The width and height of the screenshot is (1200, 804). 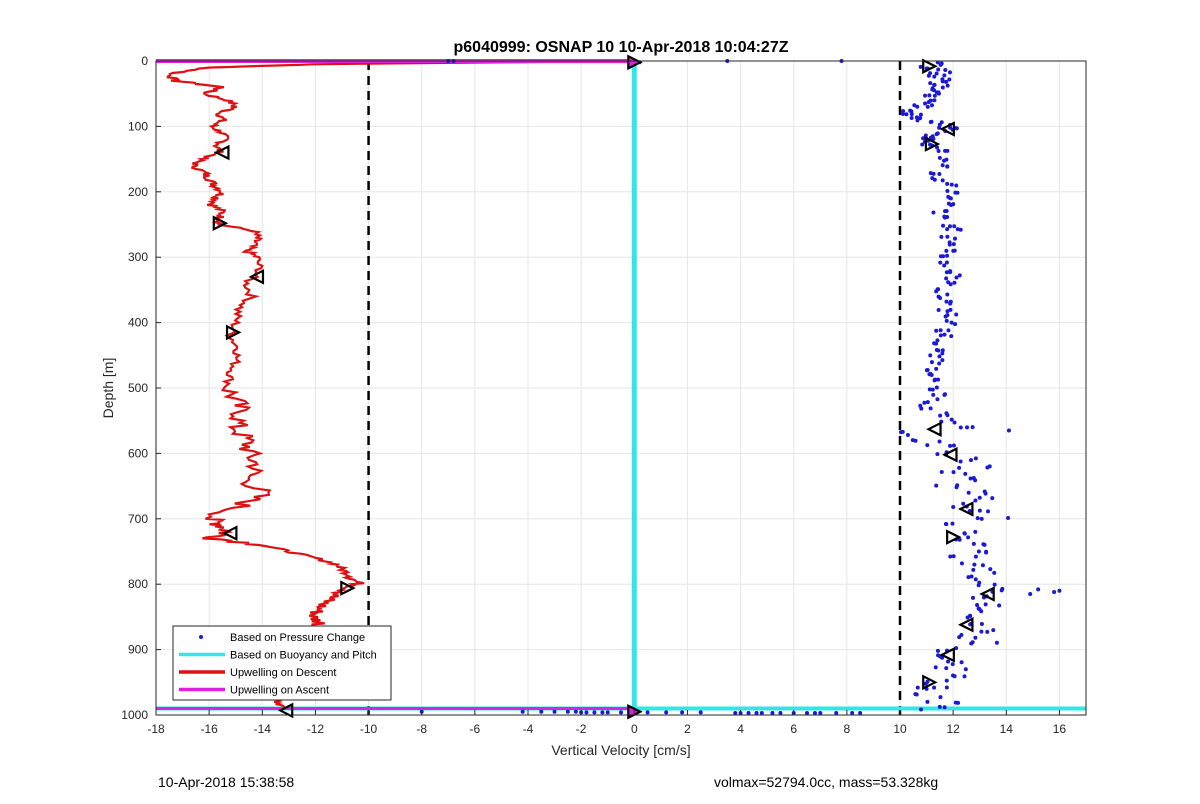 I want to click on y-tick-label: 900, so click(x=138, y=650).